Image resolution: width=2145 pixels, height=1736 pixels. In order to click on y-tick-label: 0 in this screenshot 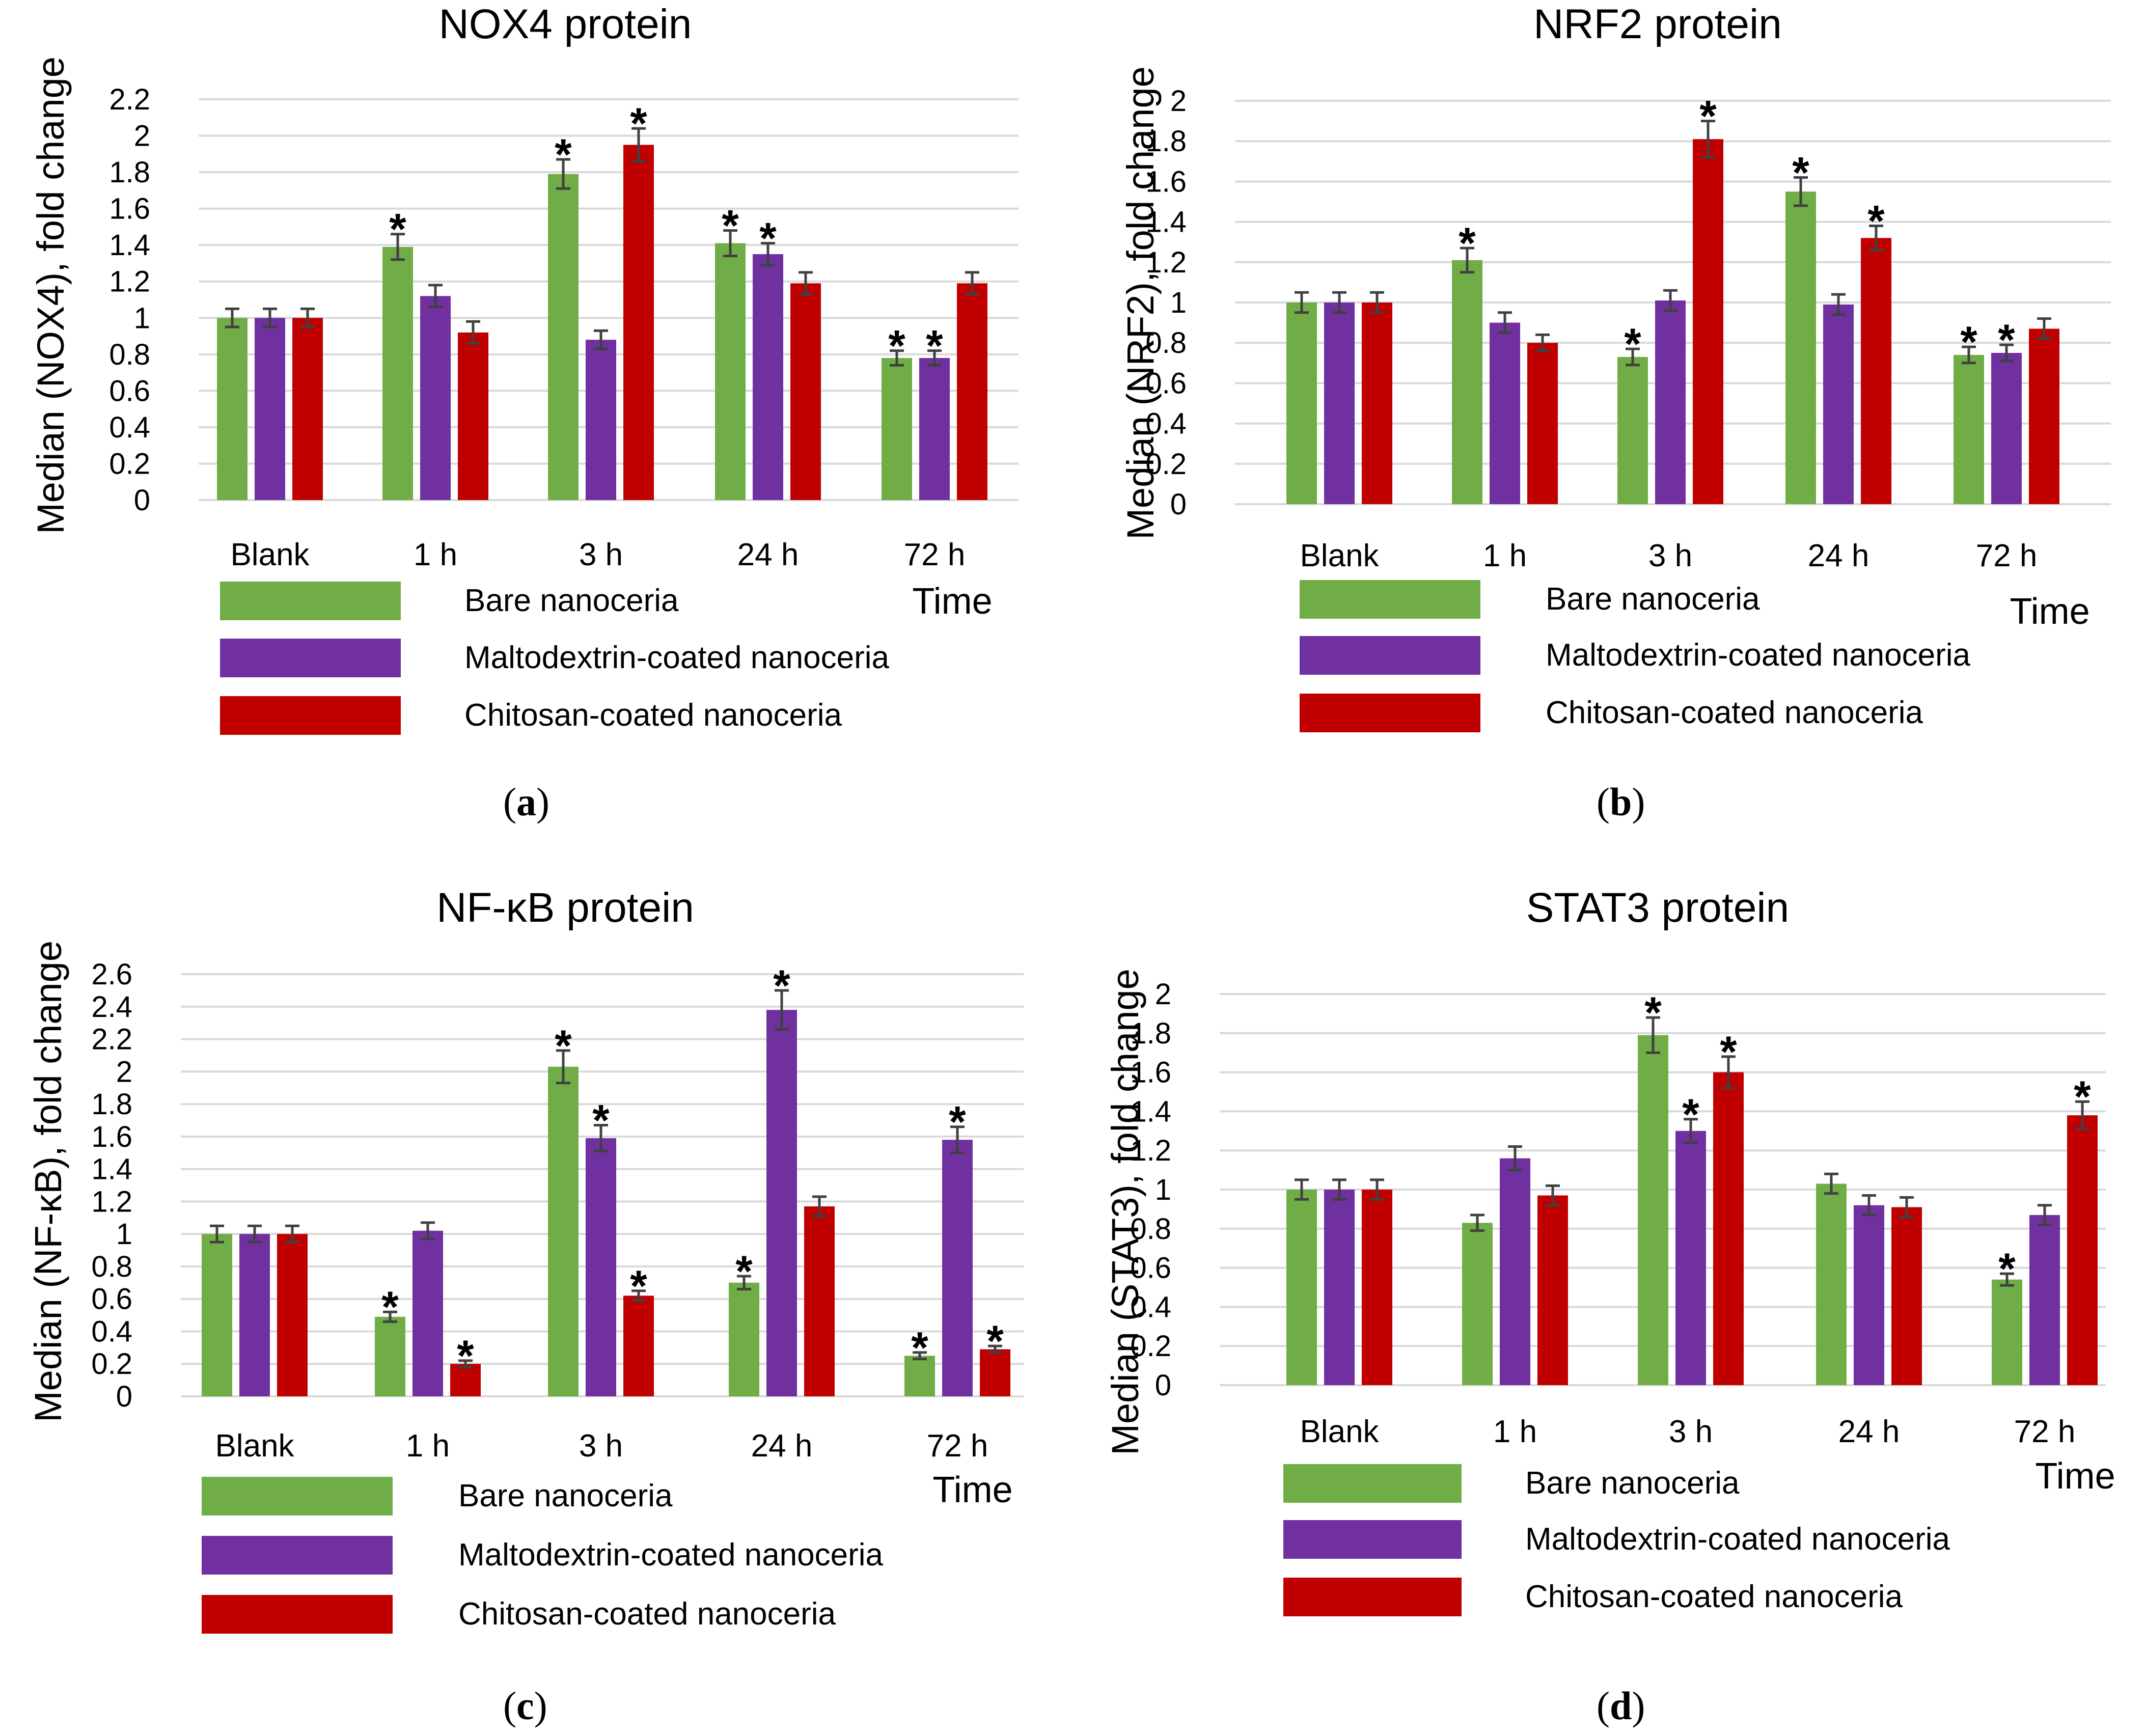, I will do `click(142, 500)`.